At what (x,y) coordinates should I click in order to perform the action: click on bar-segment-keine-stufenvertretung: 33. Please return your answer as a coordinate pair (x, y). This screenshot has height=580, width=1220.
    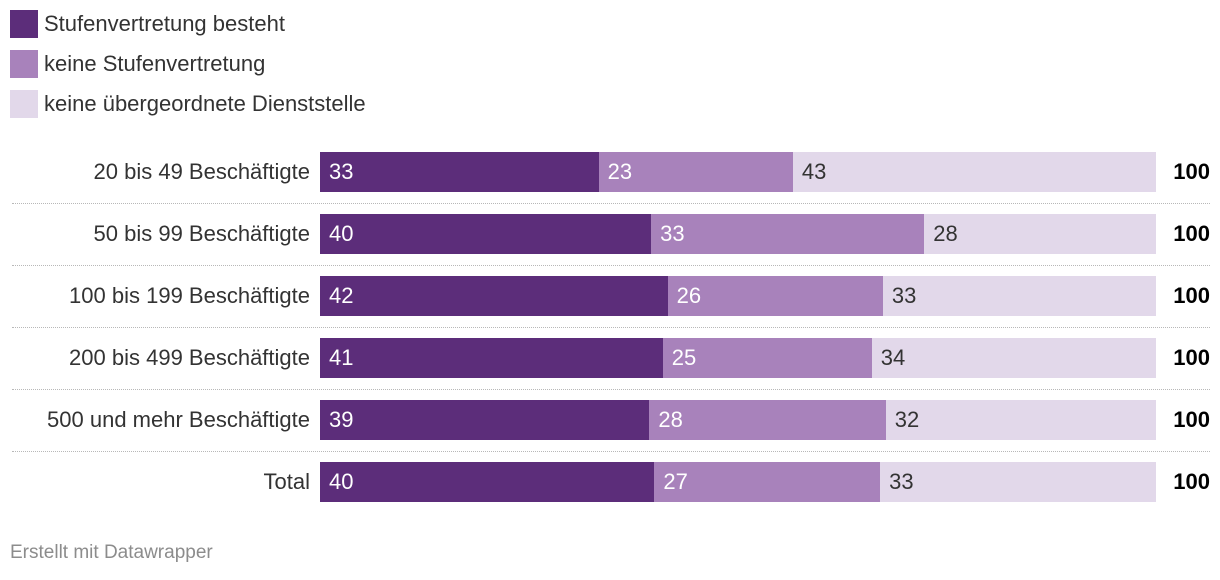
    Looking at the image, I should click on (788, 234).